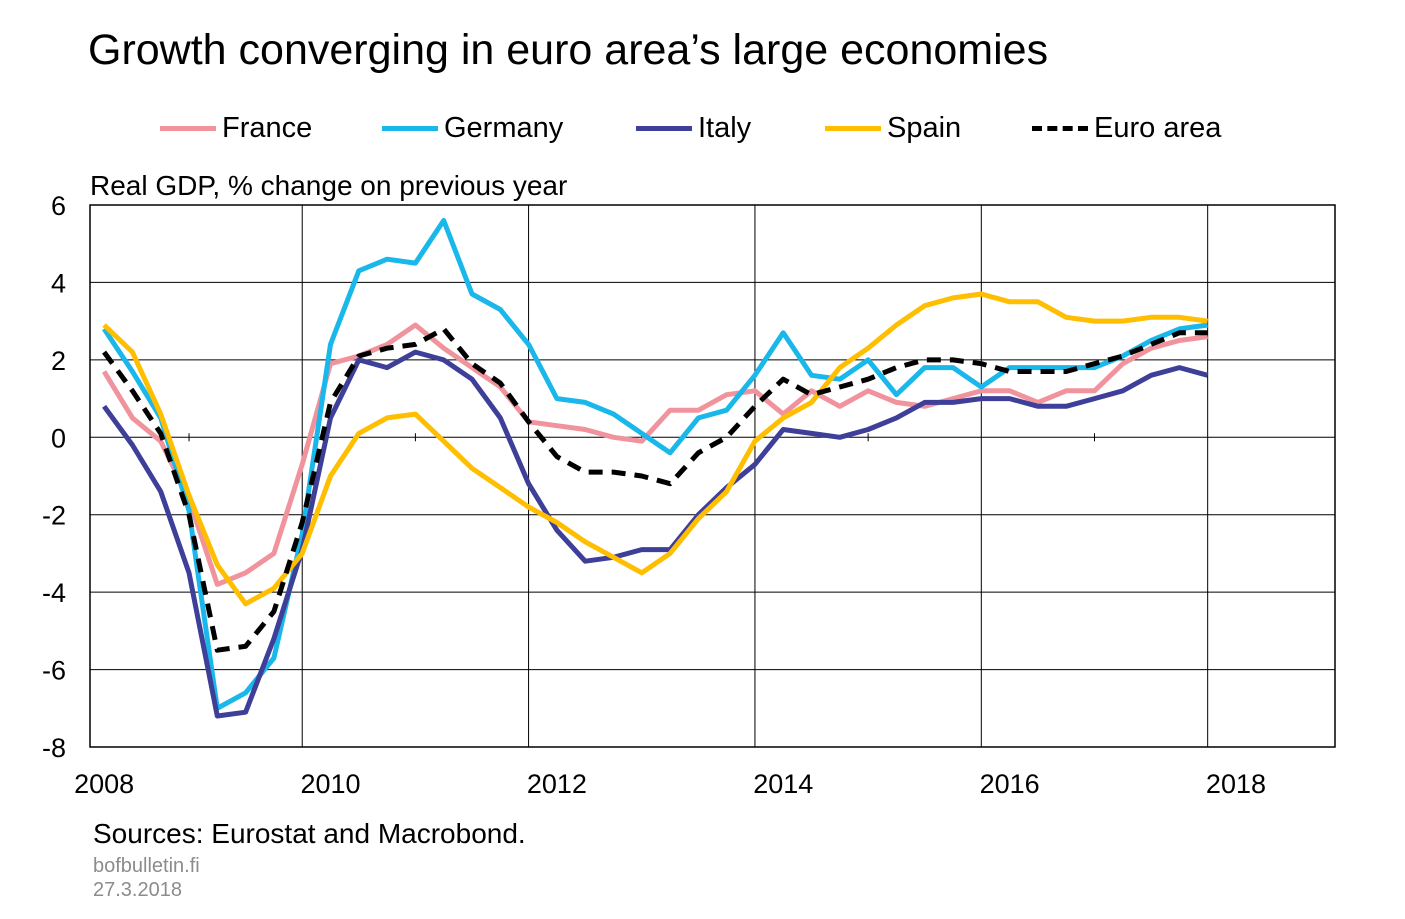  What do you see at coordinates (54, 516) in the screenshot?
I see `y-tick-label: -2` at bounding box center [54, 516].